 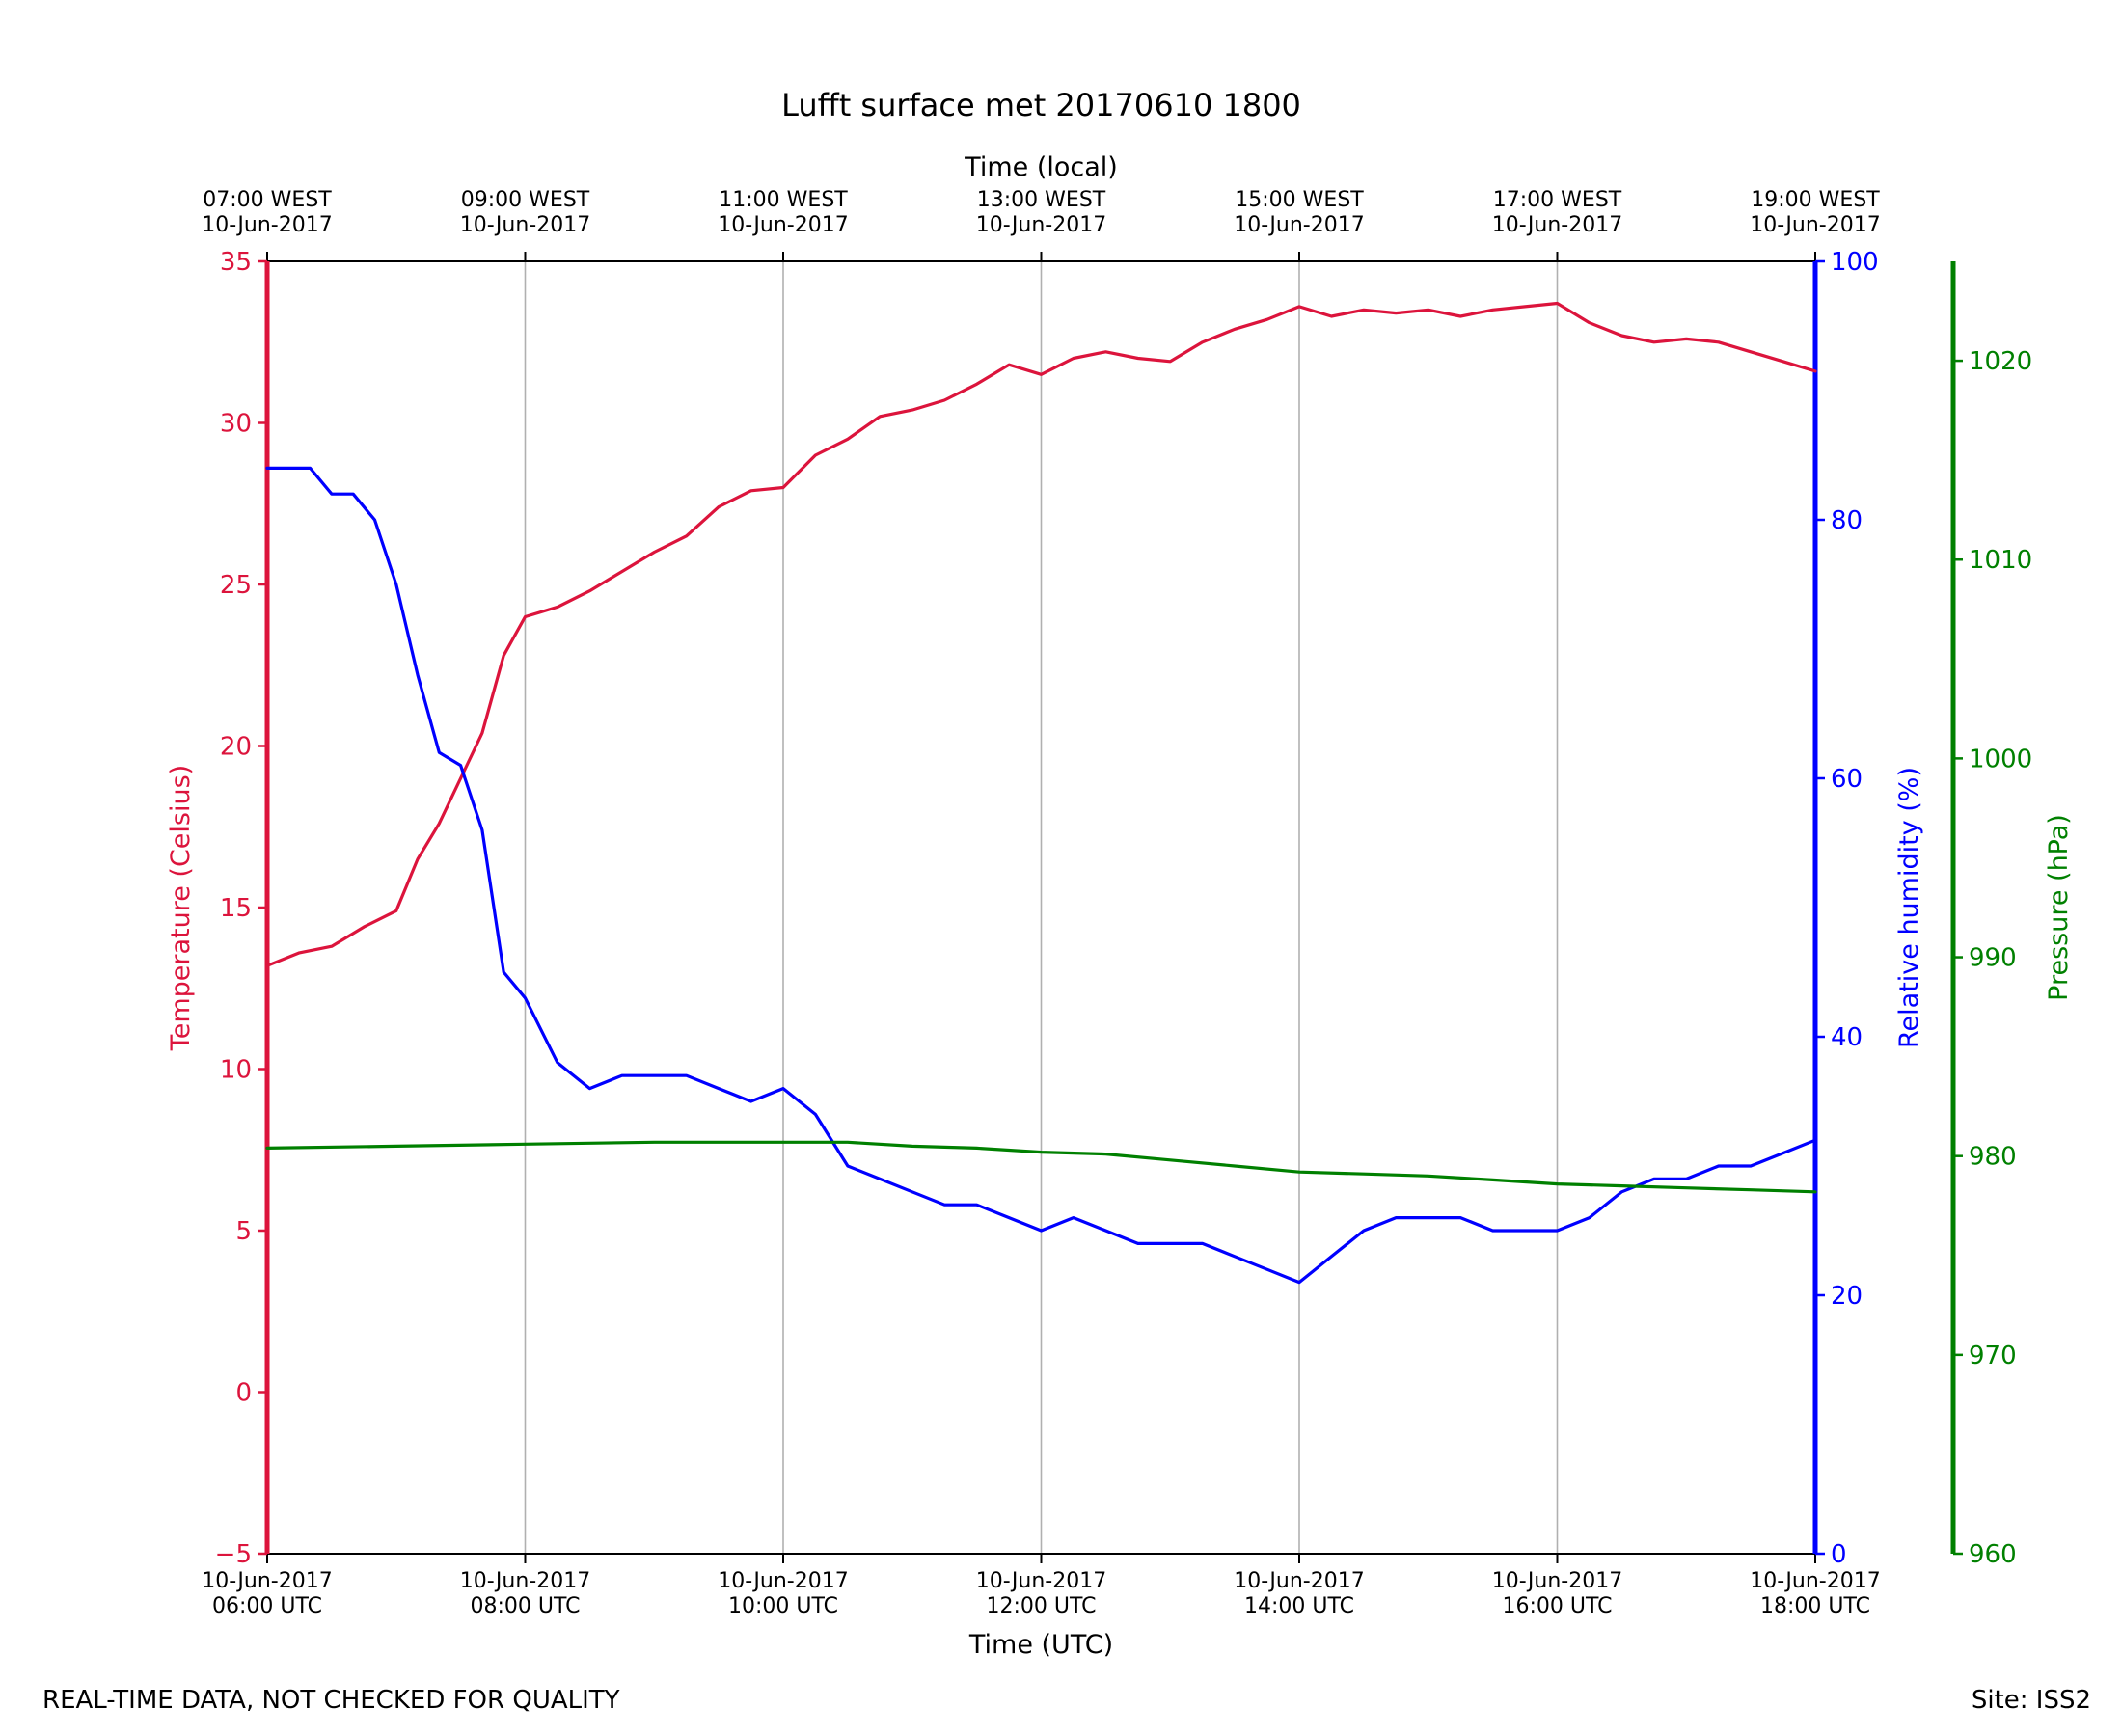 I want to click on rh-axis-label: Relative humidity (%), so click(x=1909, y=908).